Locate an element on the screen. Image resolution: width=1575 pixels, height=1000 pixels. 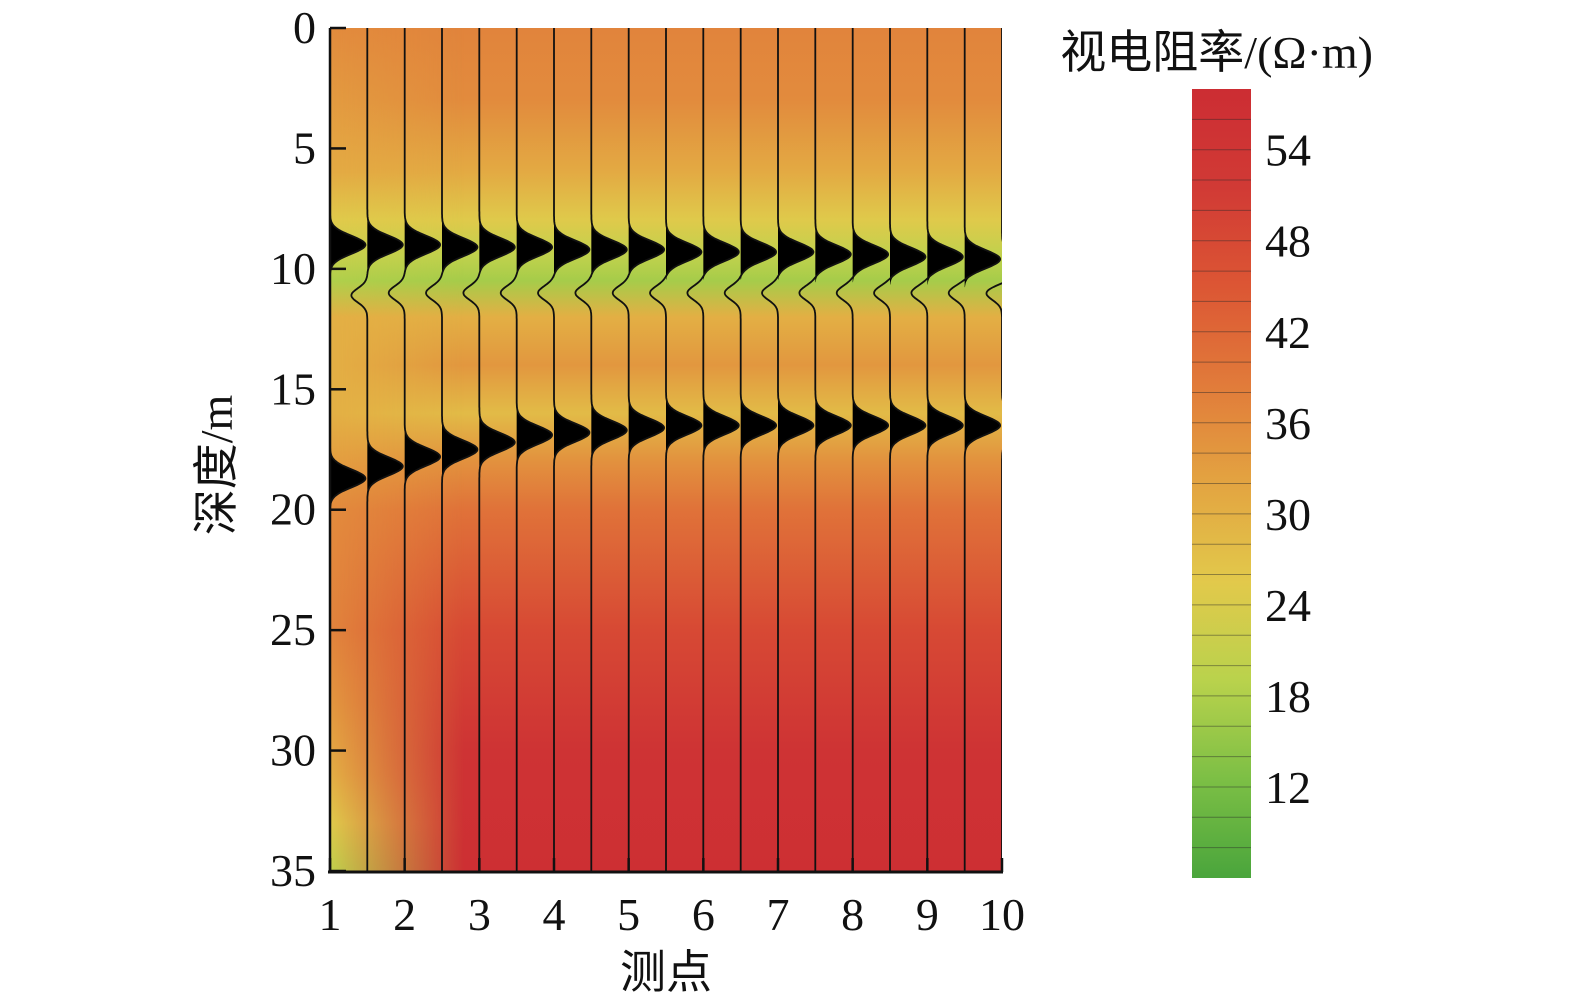
colorbar-ticks: 12 18 24 30 36 42 48 54 is located at coordinates (1288, 469).